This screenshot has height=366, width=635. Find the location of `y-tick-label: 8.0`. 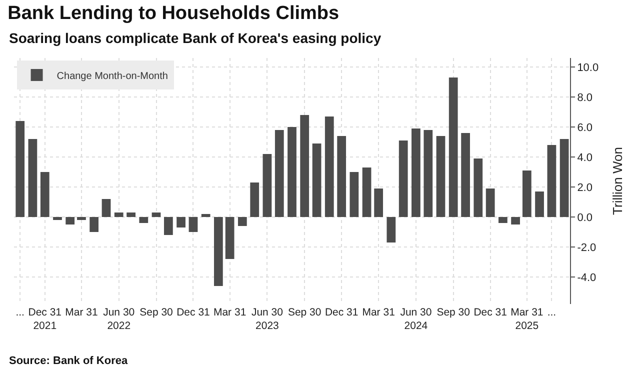

y-tick-label: 8.0 is located at coordinates (584, 98).